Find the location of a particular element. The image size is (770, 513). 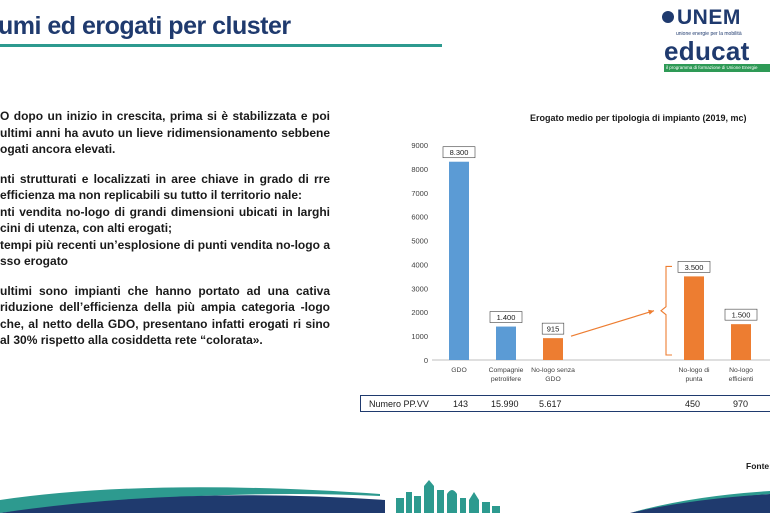

decorative-wave-left is located at coordinates (192, 500).